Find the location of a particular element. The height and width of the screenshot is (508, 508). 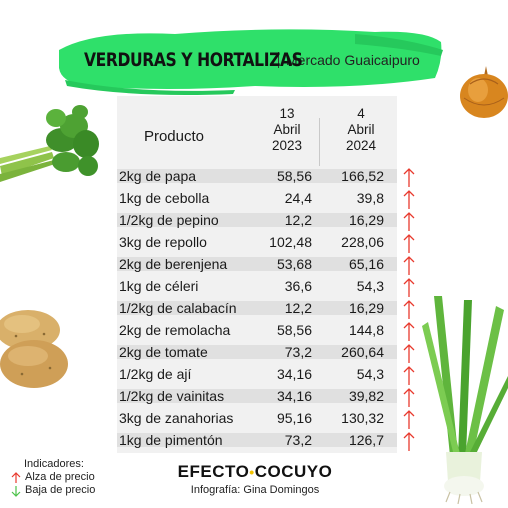

product-cell: 2kg de remolacha is located at coordinates (175, 330).